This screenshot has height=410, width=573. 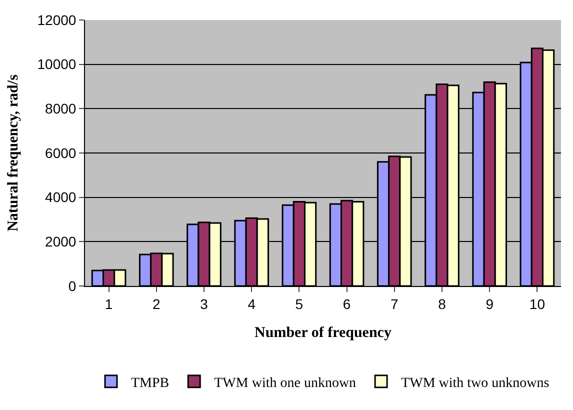 What do you see at coordinates (14, 153) in the screenshot?
I see `y-axis-title: Natural frequency, rad/s` at bounding box center [14, 153].